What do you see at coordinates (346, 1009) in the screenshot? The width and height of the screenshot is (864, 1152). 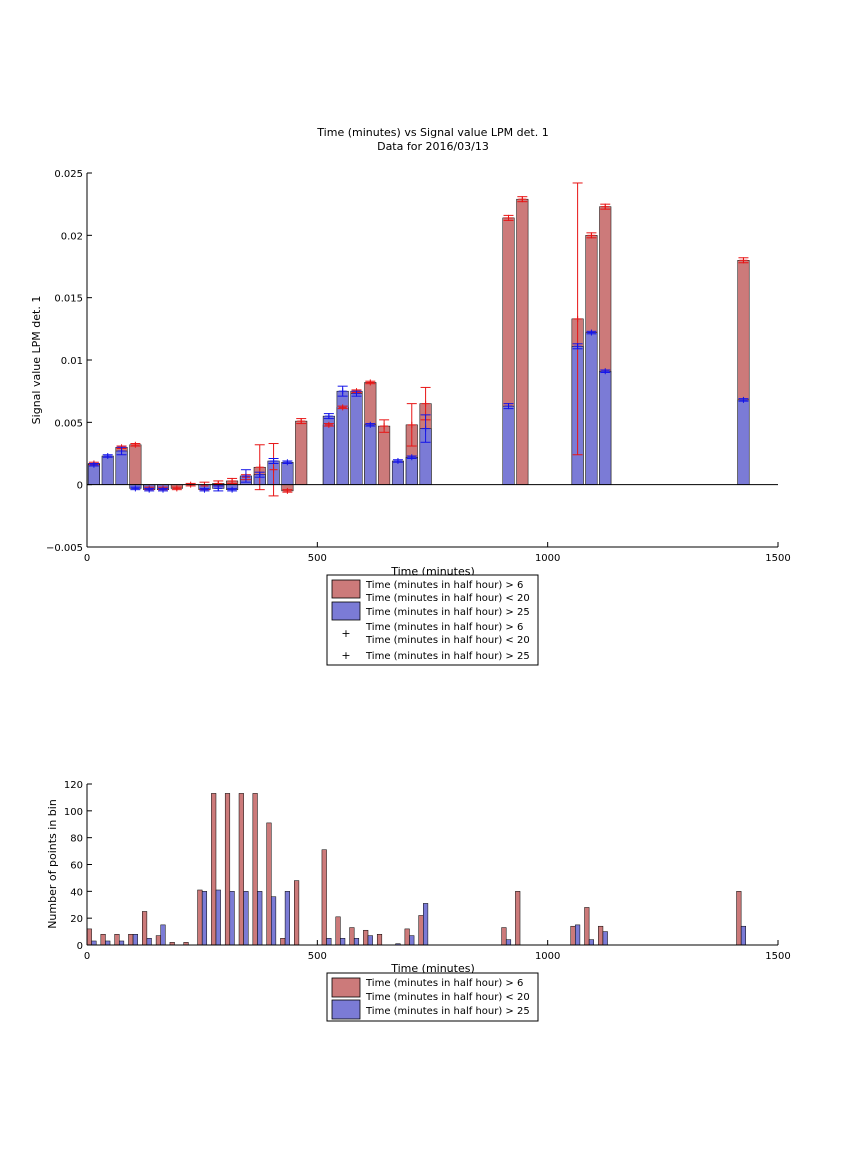 I see `count-legend-blue-swatch` at bounding box center [346, 1009].